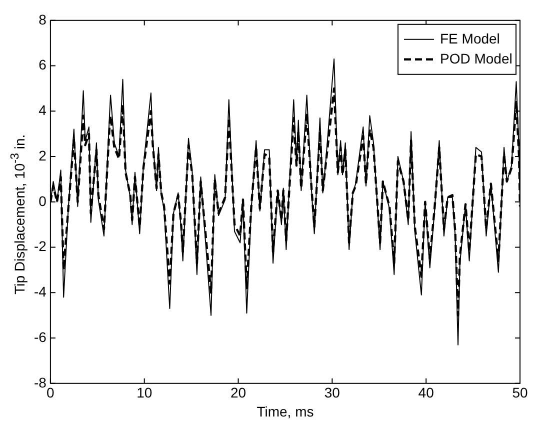 The image size is (542, 429). What do you see at coordinates (332, 392) in the screenshot?
I see `x-tick-label: 30` at bounding box center [332, 392].